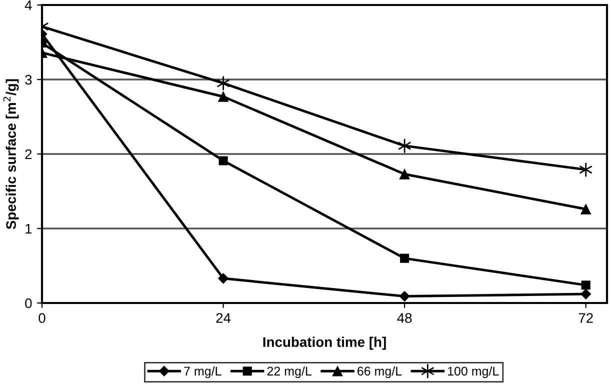 The image size is (611, 390). Describe the element at coordinates (203, 372) in the screenshot. I see `legend-label: 7 mg/L` at that location.